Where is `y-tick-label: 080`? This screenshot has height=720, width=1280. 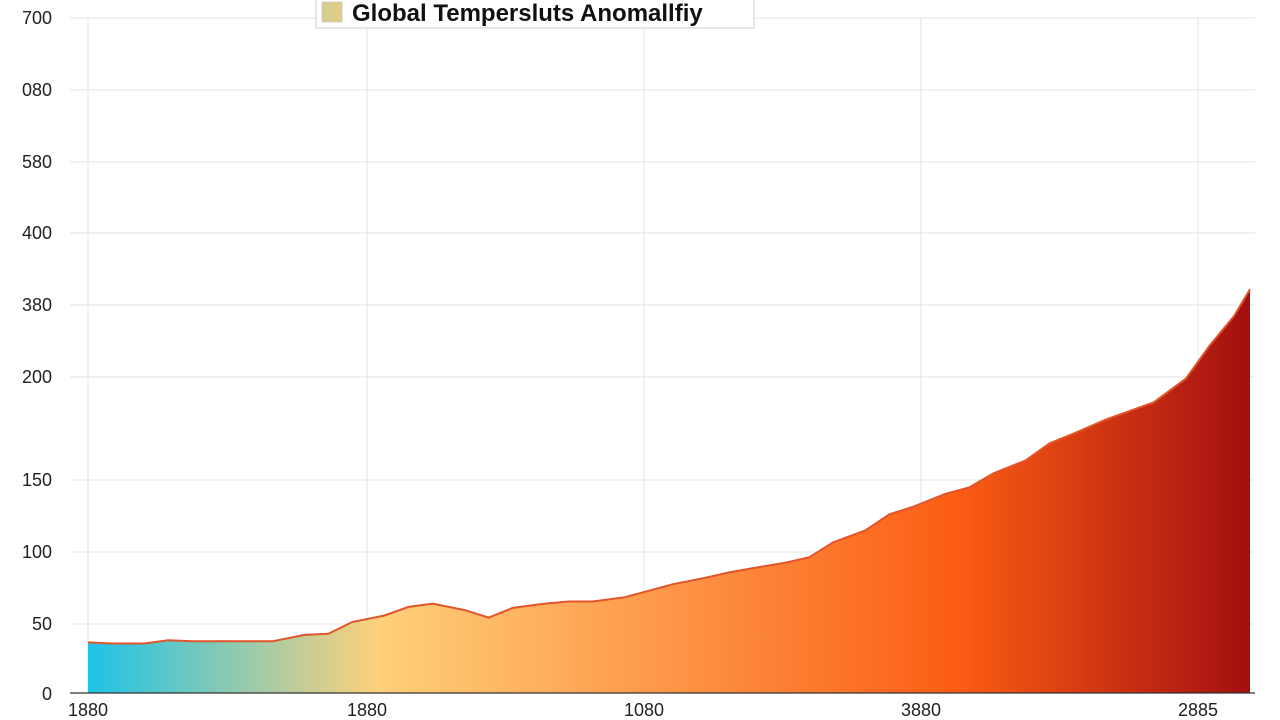 y-tick-label: 080 is located at coordinates (37, 90).